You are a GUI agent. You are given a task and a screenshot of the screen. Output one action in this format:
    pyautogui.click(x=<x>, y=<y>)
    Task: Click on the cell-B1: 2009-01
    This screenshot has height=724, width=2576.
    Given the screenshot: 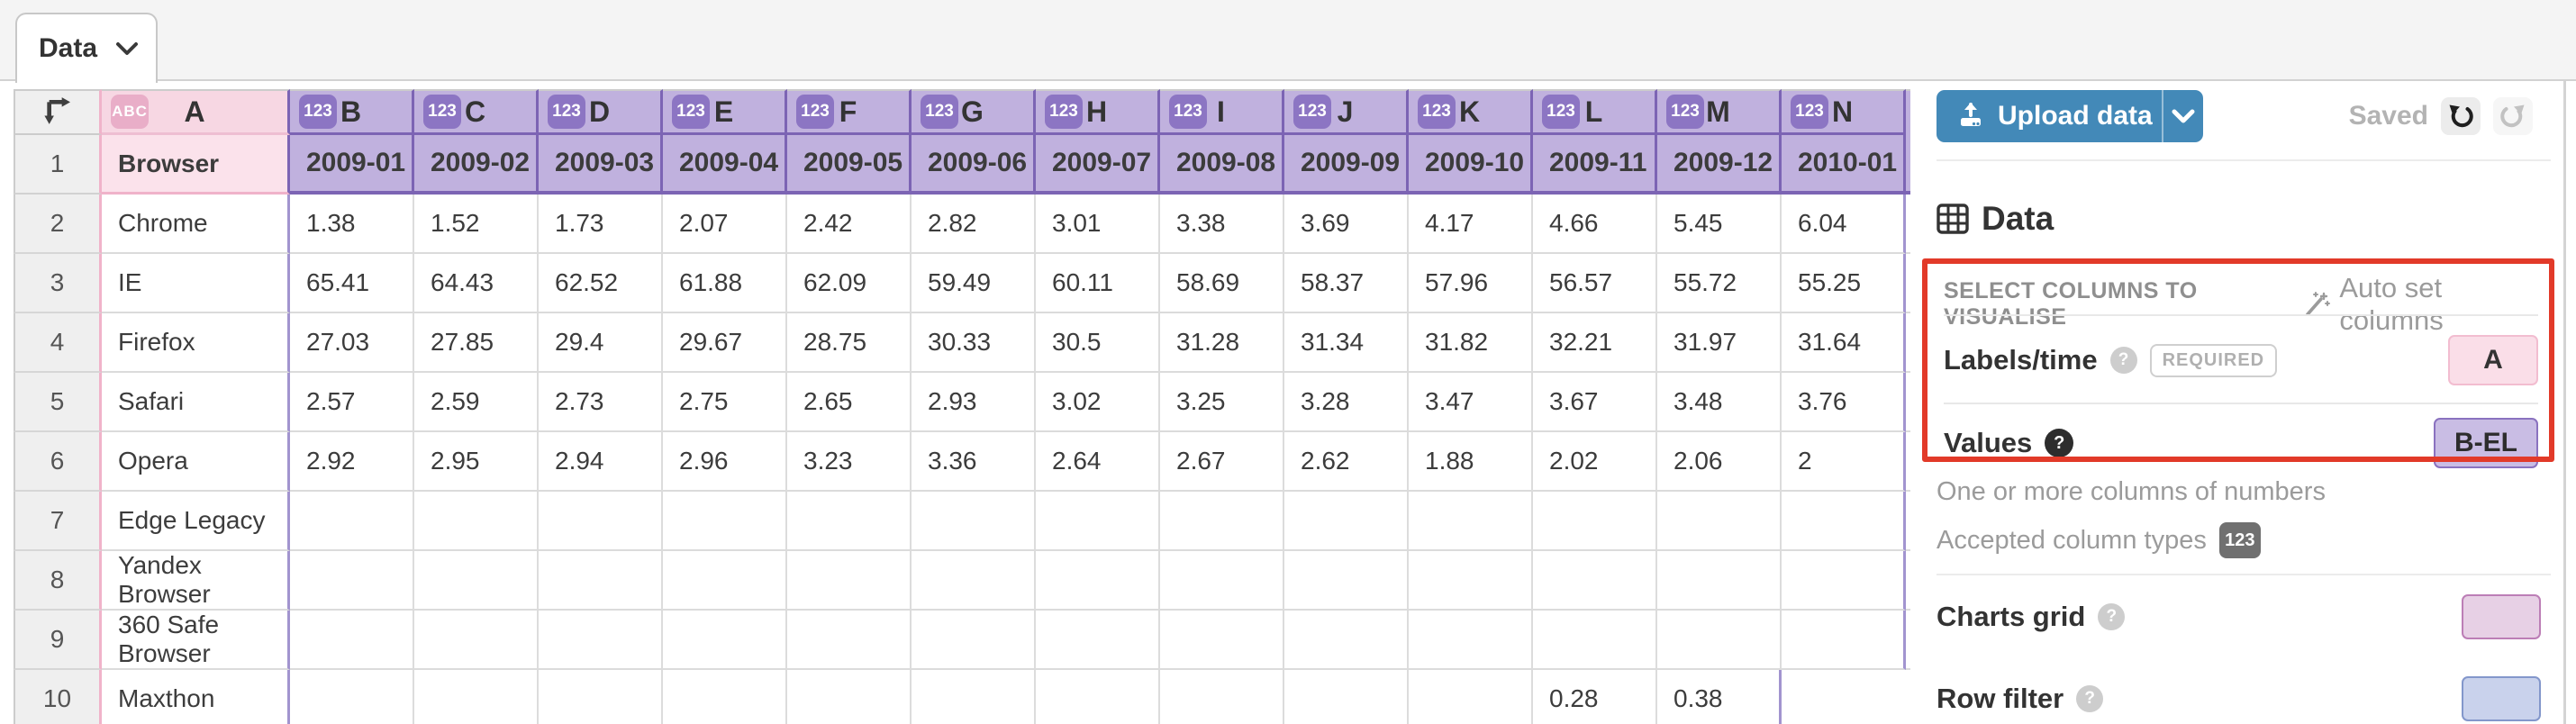 What is the action you would take?
    pyautogui.click(x=352, y=165)
    